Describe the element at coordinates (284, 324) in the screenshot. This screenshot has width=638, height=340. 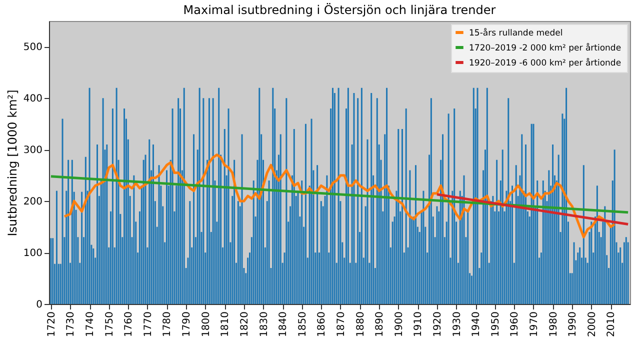
I see `x-tick-label: 1840` at that location.